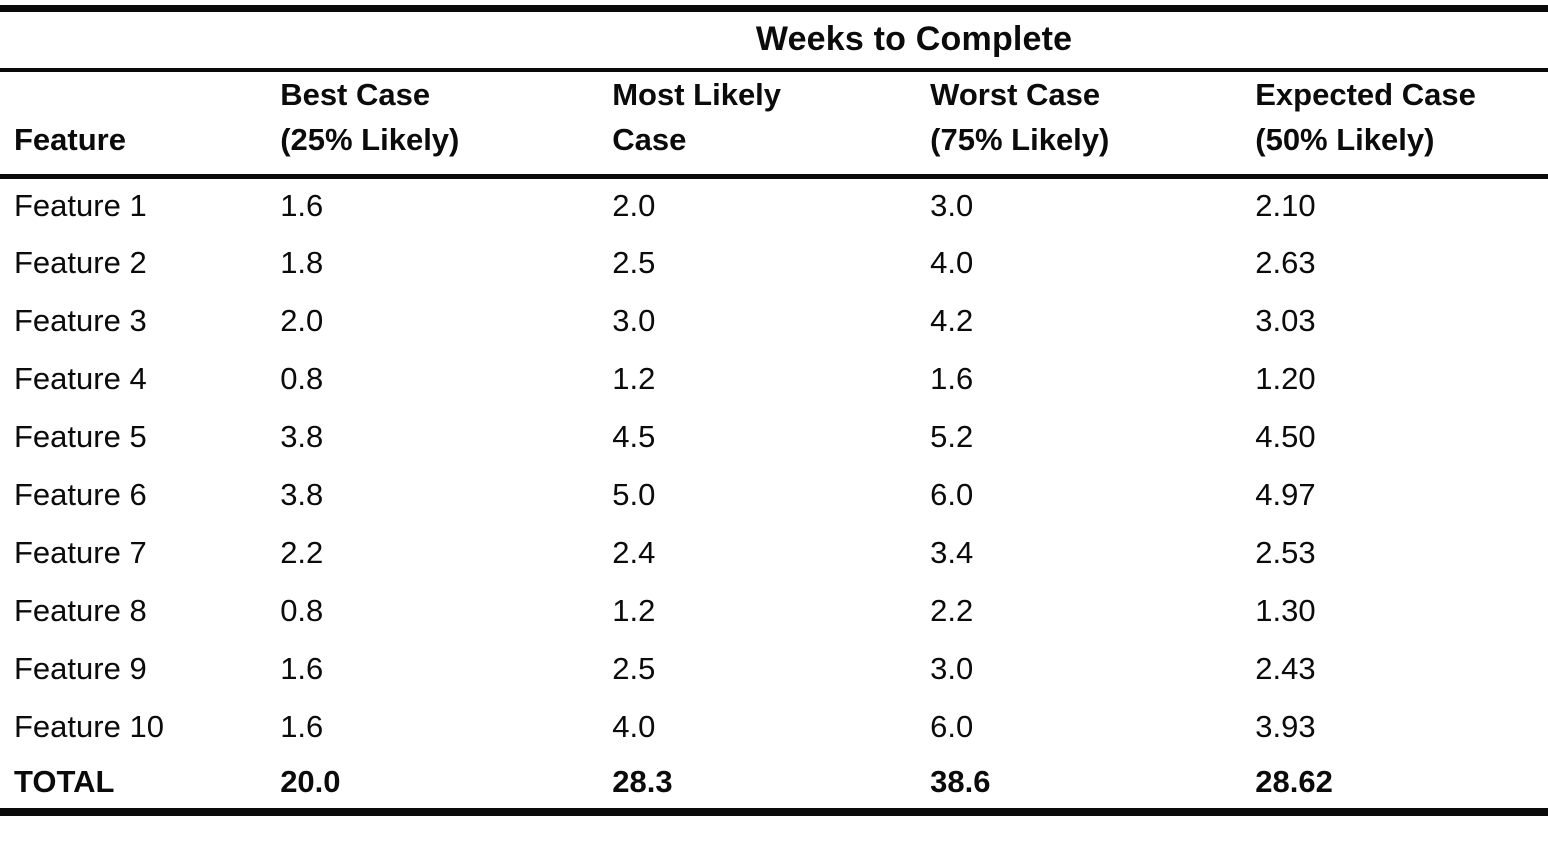  What do you see at coordinates (634, 552) in the screenshot?
I see `most-likely-cell: 2.4` at bounding box center [634, 552].